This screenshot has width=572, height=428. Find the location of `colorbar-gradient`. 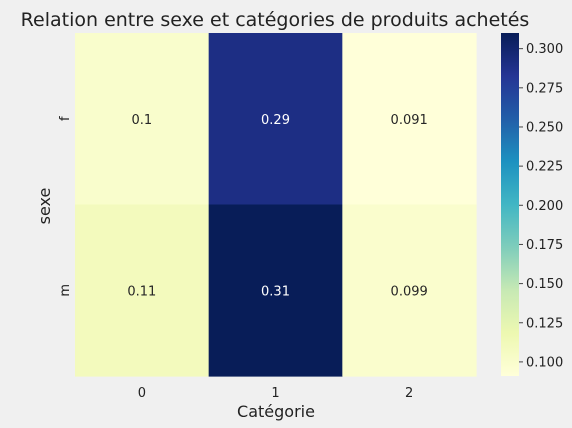

colorbar-gradient is located at coordinates (510, 204).